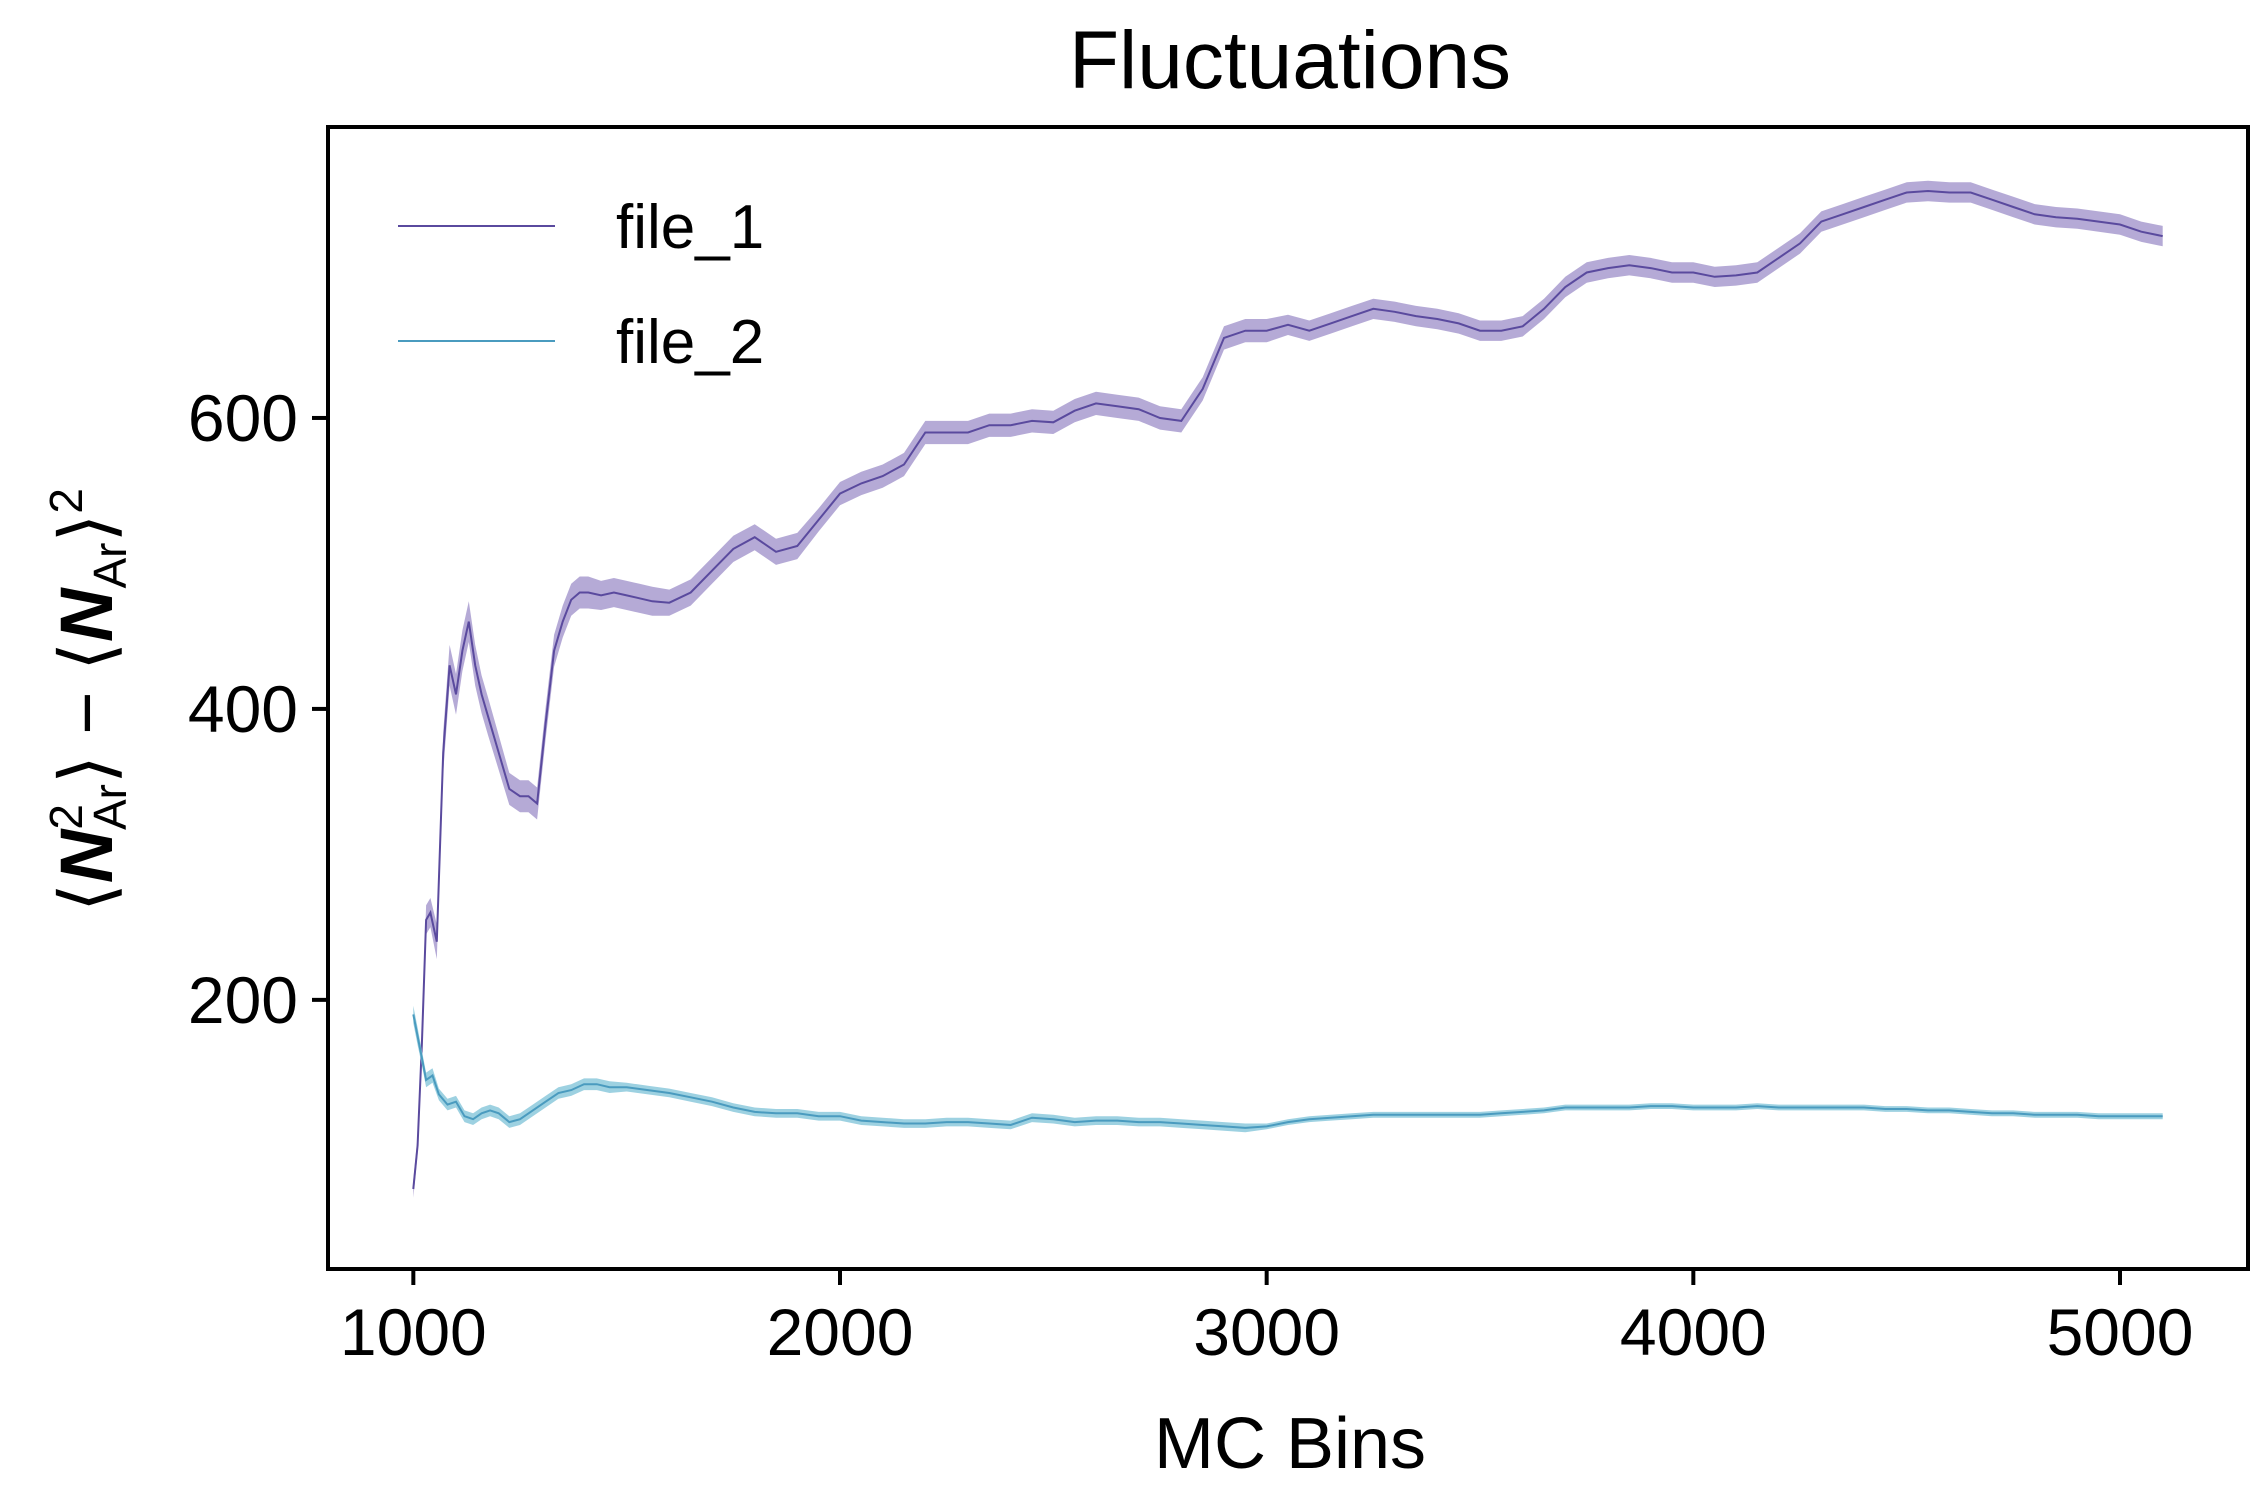 The width and height of the screenshot is (2268, 1507). What do you see at coordinates (2120, 1332) in the screenshot?
I see `x-tick-label: 5000` at bounding box center [2120, 1332].